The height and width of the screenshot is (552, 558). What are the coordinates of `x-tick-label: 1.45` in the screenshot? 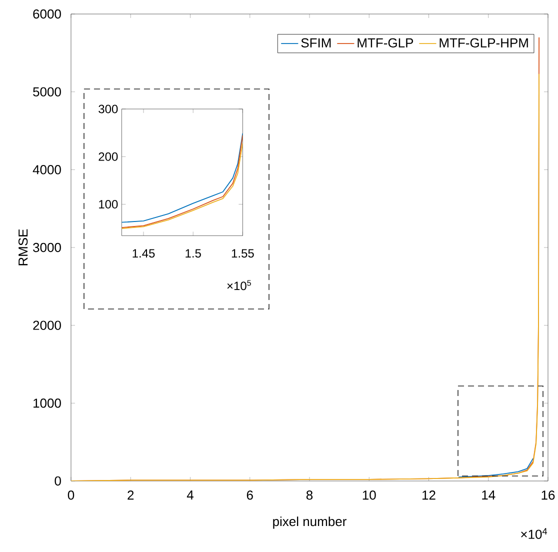 It's located at (143, 253).